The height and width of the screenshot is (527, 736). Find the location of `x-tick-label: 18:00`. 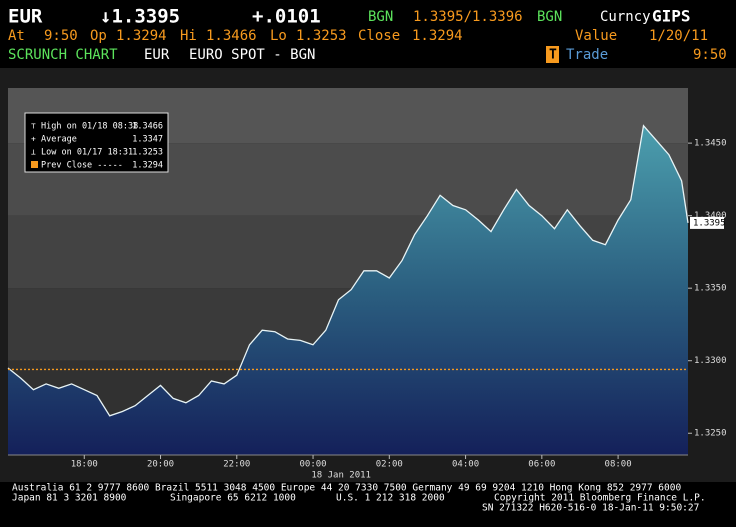

x-tick-label: 18:00 is located at coordinates (84, 465).